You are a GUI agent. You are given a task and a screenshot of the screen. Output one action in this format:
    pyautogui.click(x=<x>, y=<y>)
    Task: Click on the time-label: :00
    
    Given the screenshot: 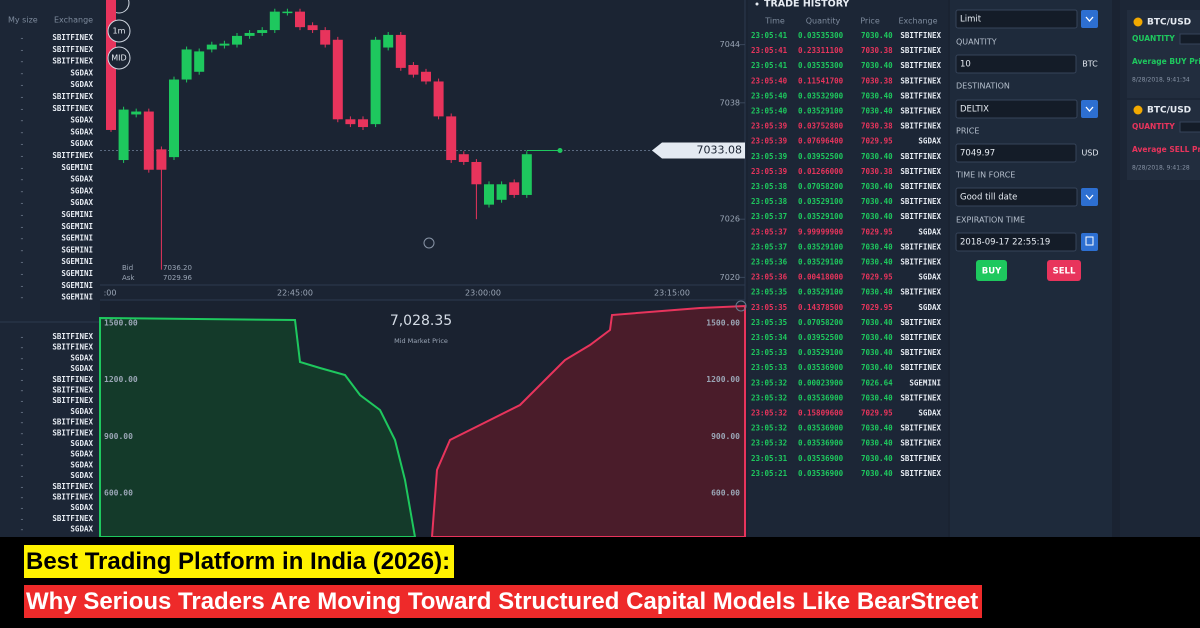 What is the action you would take?
    pyautogui.click(x=110, y=293)
    